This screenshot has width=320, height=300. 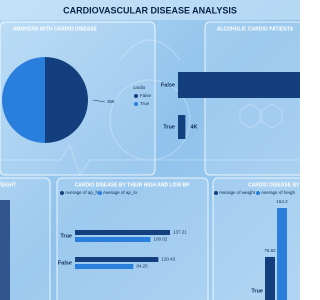 What do you see at coordinates (274, 185) in the screenshot?
I see `panel-title: CARDIO DISEASE BY` at bounding box center [274, 185].